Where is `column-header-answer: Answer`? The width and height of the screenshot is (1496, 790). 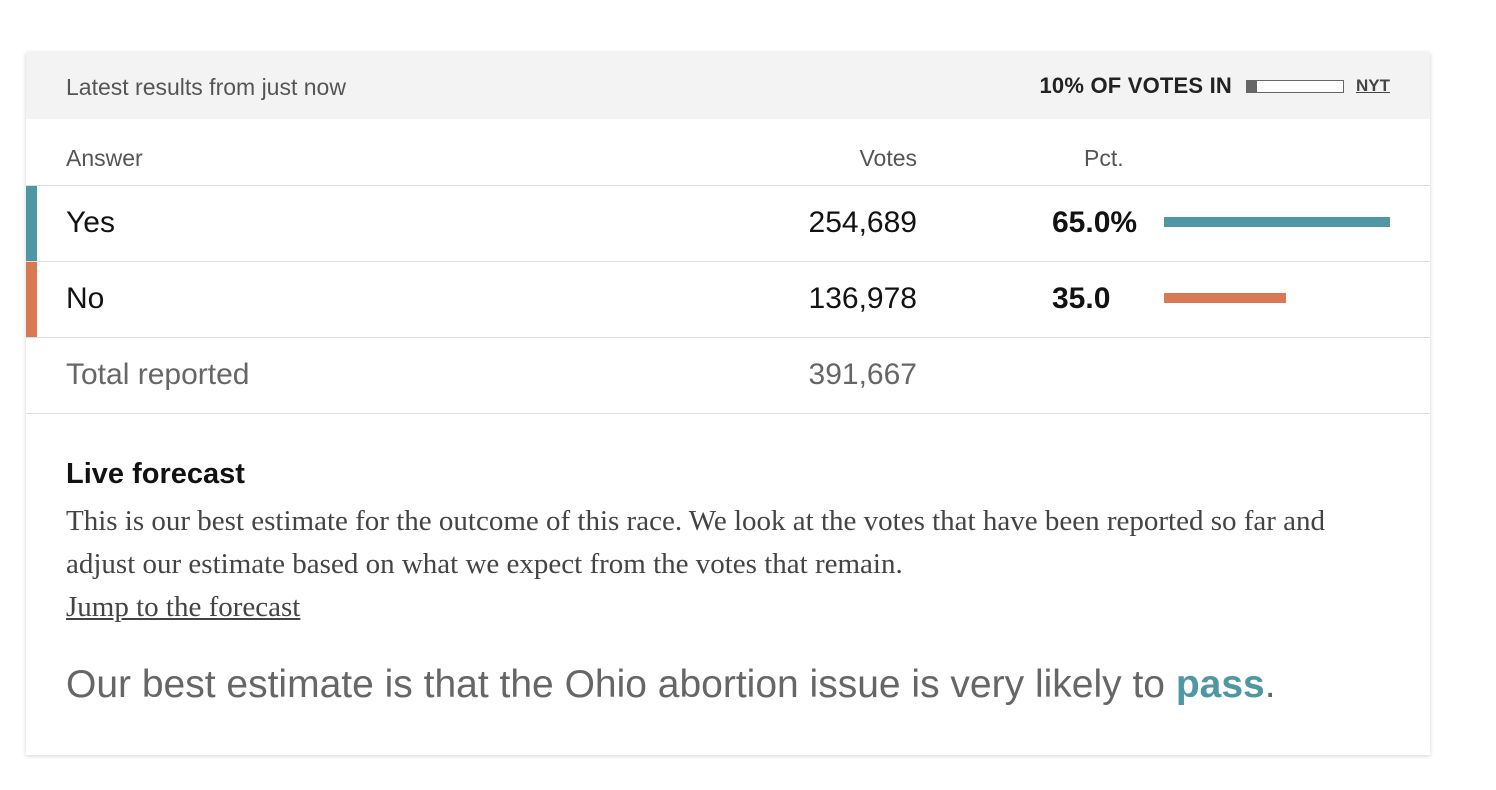 column-header-answer: Answer is located at coordinates (104, 158).